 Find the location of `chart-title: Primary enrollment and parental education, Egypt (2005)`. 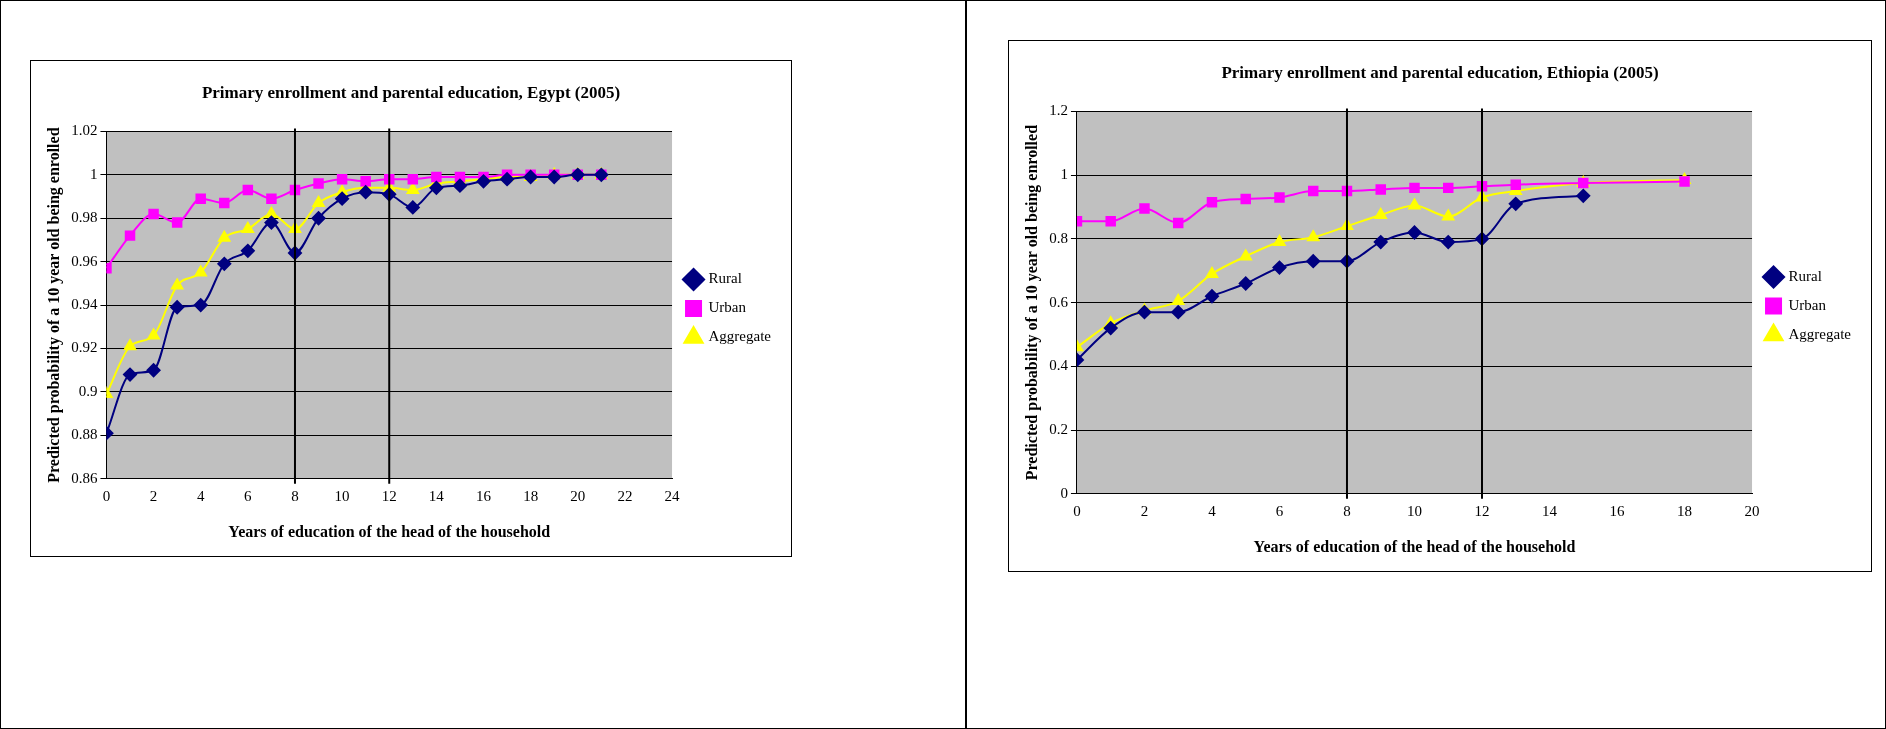

chart-title: Primary enrollment and parental education, Egypt (2005) is located at coordinates (411, 92).